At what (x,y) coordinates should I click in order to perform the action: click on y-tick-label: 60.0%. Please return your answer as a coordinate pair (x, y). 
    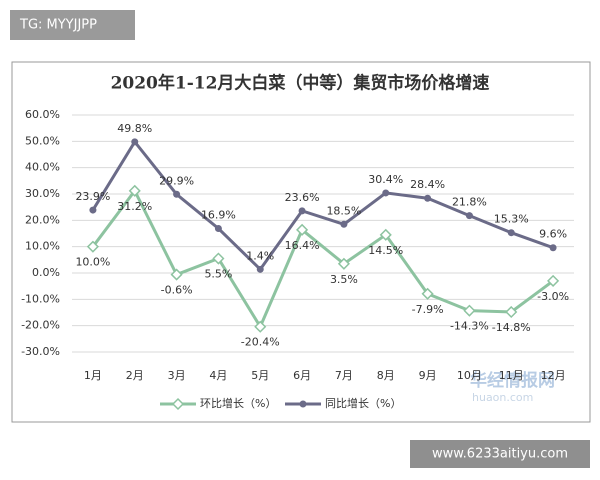
    Looking at the image, I should click on (42, 114).